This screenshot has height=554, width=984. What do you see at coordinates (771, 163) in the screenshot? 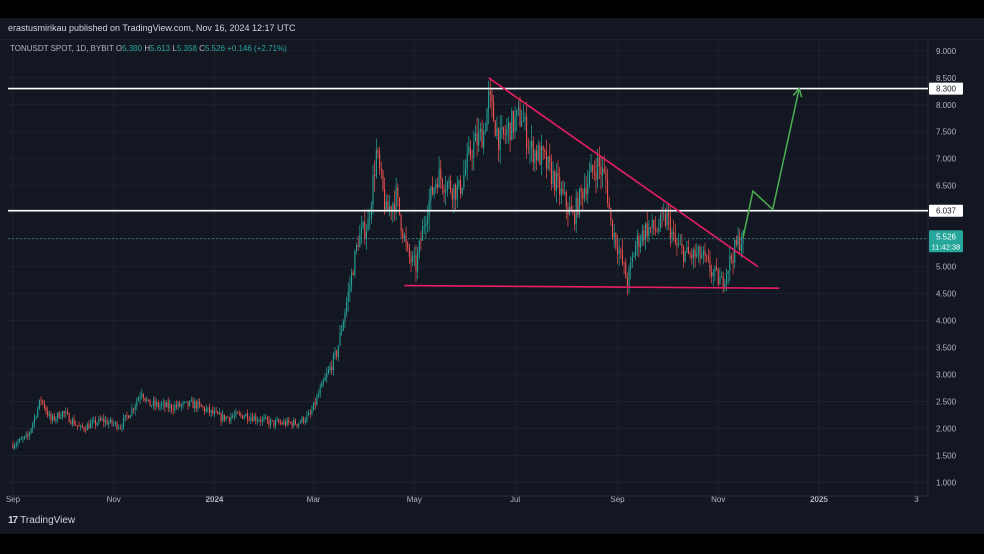
I see `projection-path` at bounding box center [771, 163].